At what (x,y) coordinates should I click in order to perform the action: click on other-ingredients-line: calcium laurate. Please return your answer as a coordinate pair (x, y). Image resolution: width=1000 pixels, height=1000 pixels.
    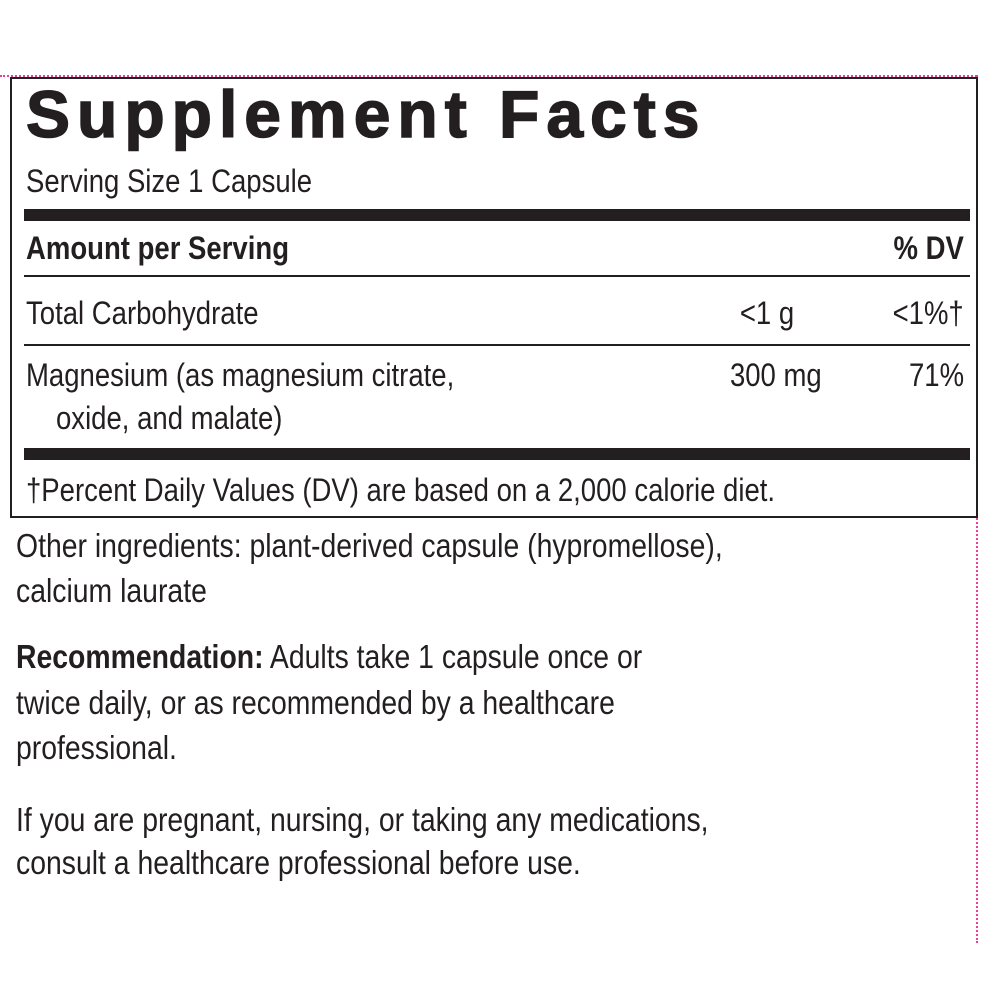
    Looking at the image, I should click on (111, 590).